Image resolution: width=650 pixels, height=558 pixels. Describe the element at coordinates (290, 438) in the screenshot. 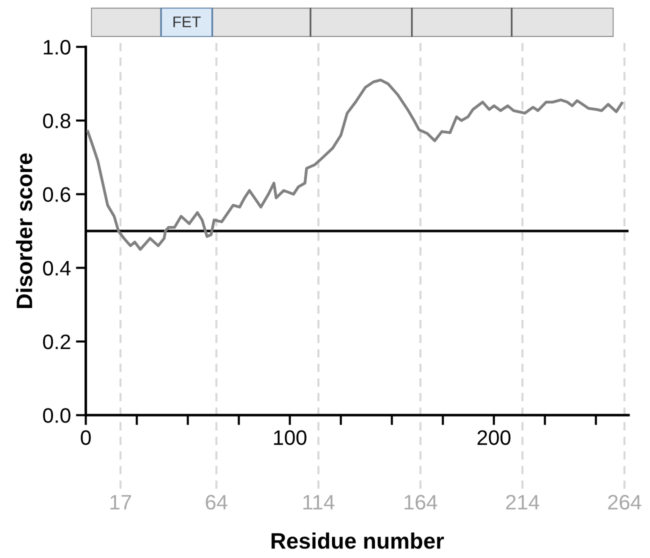

I see `x-tick-label: 100` at that location.